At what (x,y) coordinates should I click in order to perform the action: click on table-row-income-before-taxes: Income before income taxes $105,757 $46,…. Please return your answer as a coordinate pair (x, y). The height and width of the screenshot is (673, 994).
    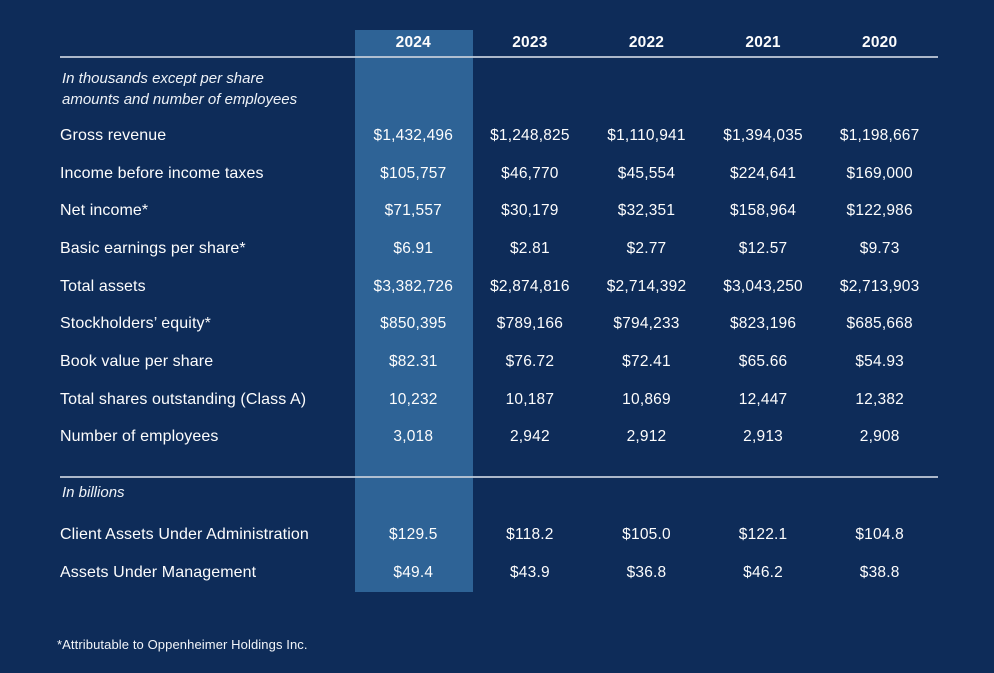
    Looking at the image, I should click on (499, 174).